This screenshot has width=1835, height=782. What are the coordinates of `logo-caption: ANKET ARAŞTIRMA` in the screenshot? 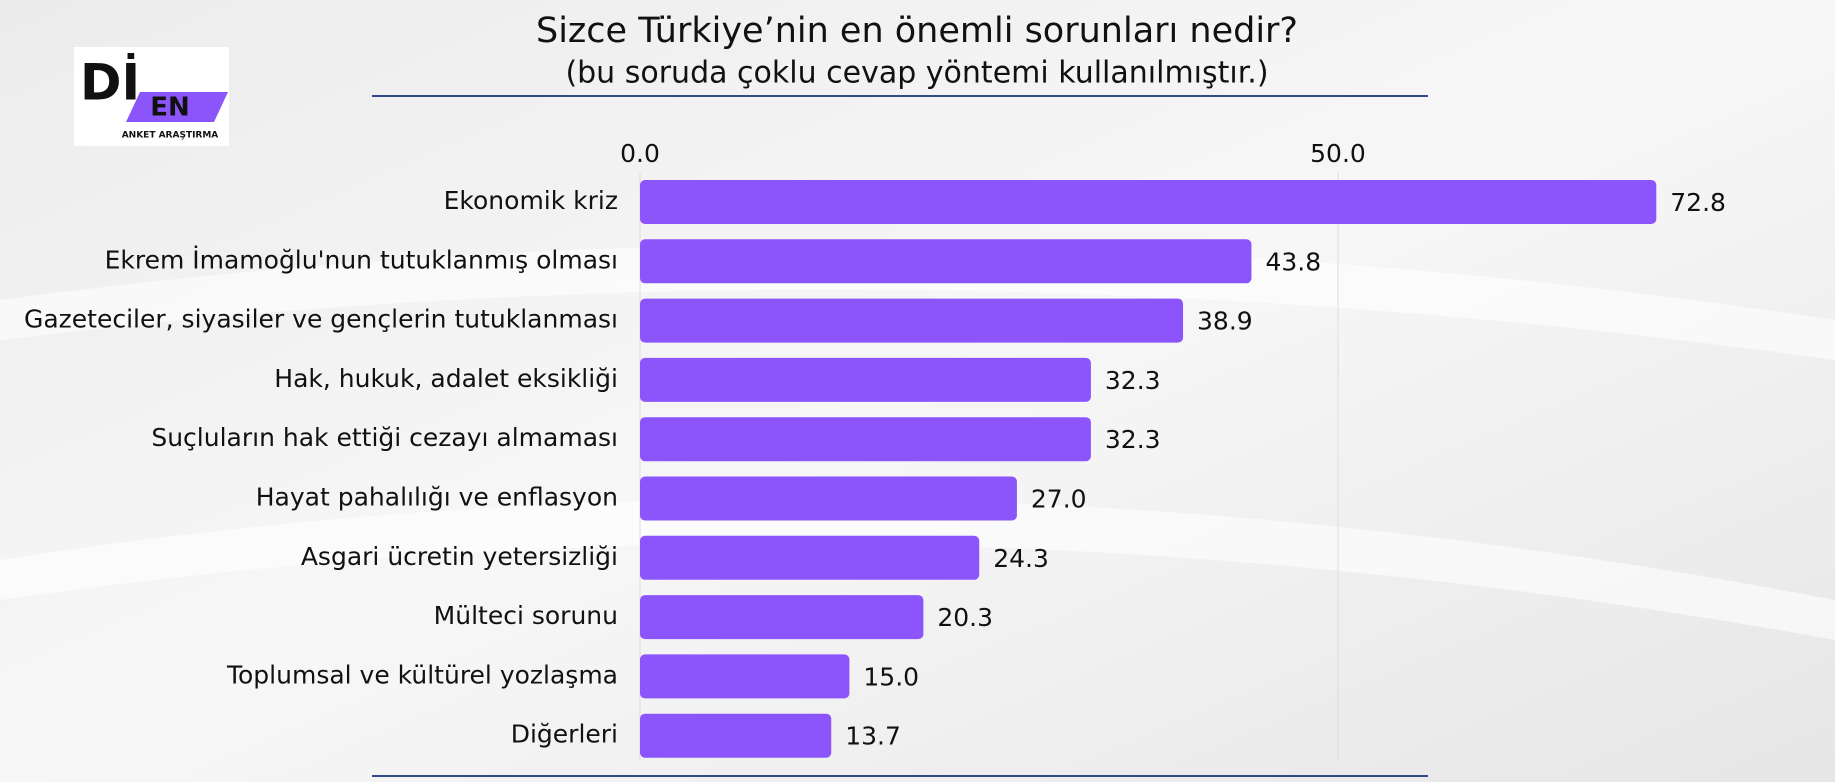 It's located at (170, 136).